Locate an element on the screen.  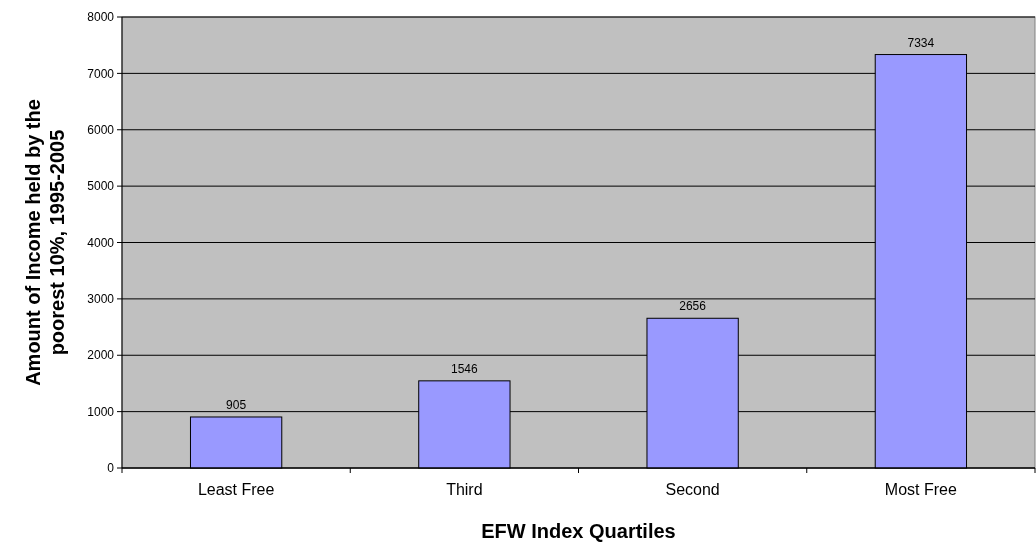
y-tick-label: 1000 is located at coordinates (101, 411).